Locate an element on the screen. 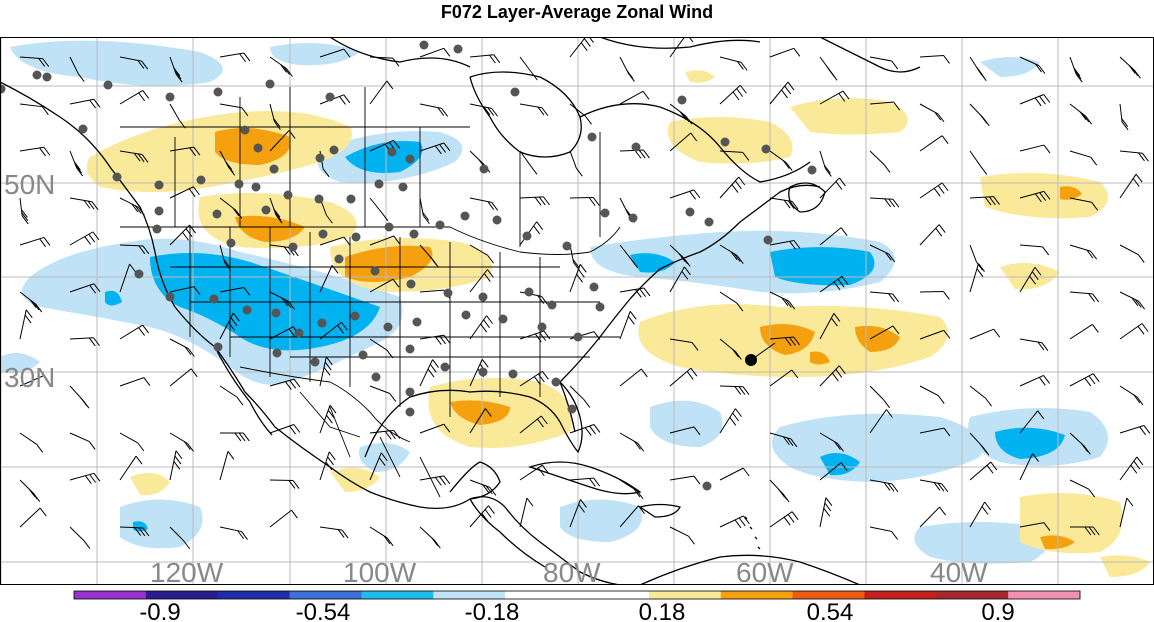 This screenshot has width=1154, height=622. lon-label-100w: 100W is located at coordinates (380, 571).